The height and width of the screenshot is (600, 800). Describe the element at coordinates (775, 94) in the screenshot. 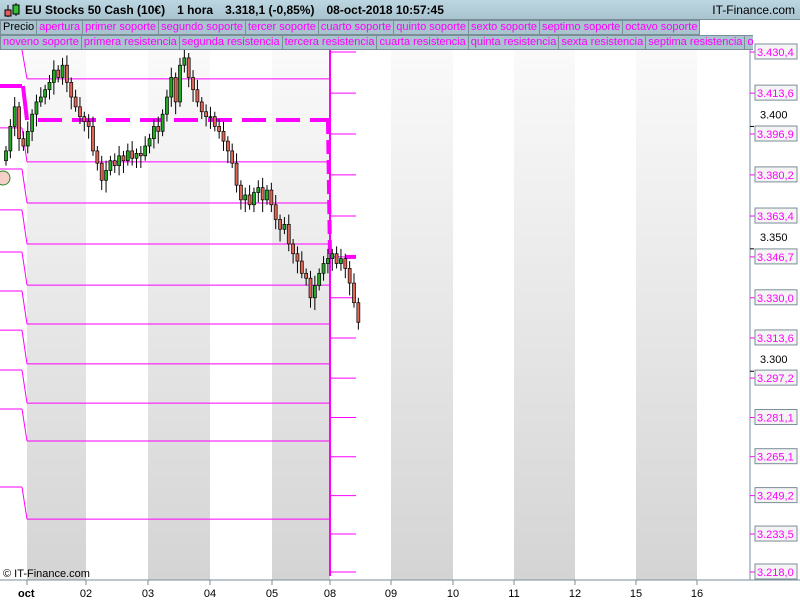

I see `level-label: 3.413,6` at that location.